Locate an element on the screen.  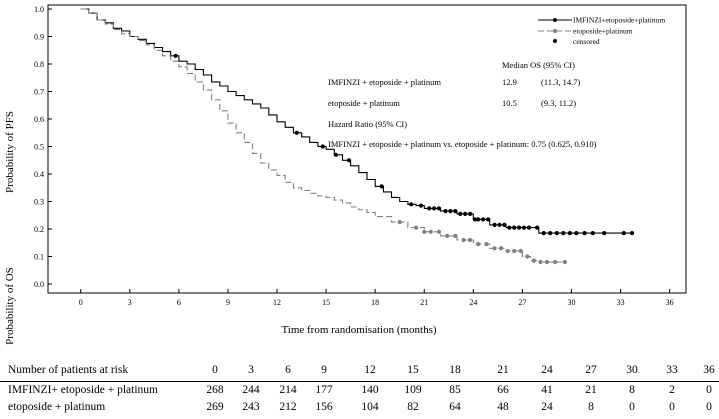
hazard-ratio-header: Hazard Ratio (95% CI) is located at coordinates (367, 124).